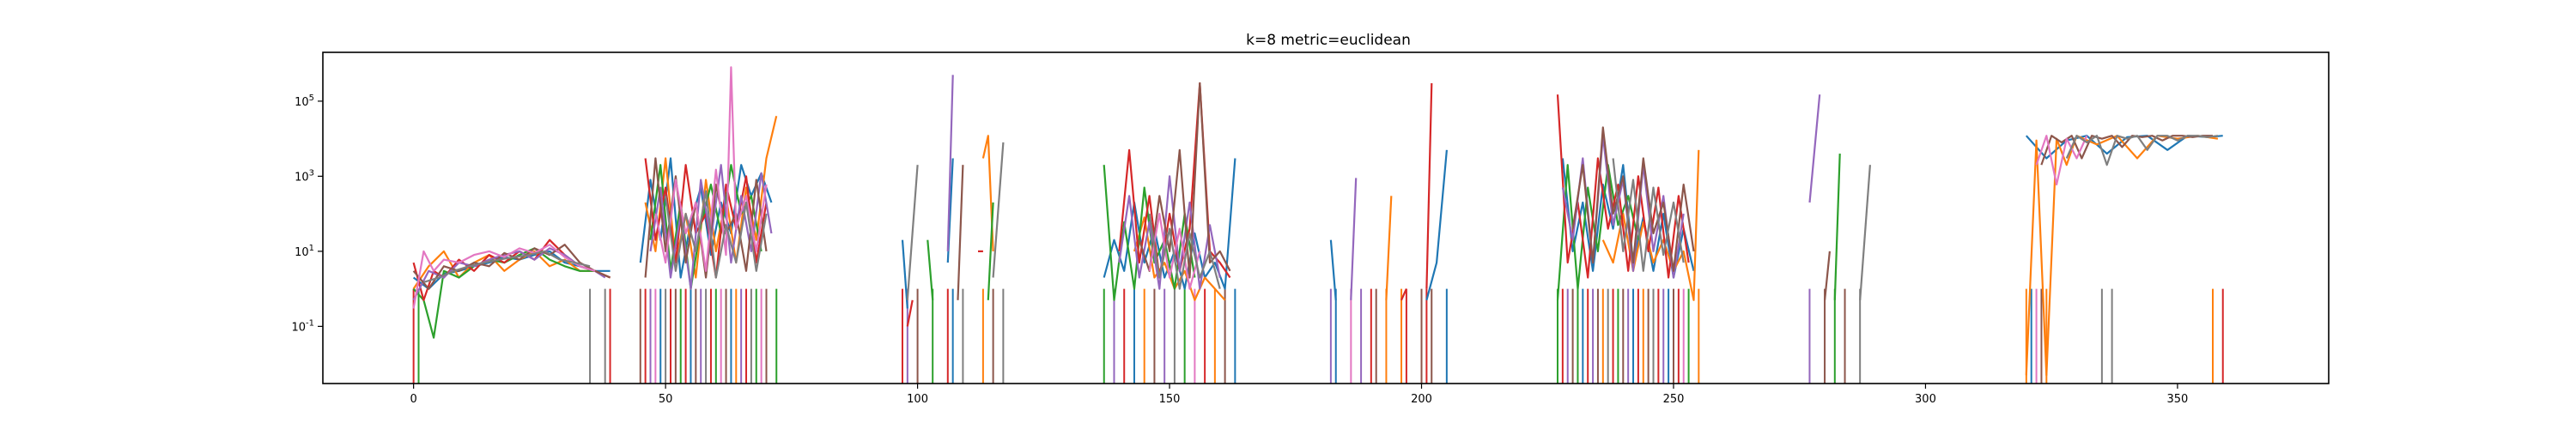  What do you see at coordinates (666, 399) in the screenshot?
I see `x-tick-label: 50` at bounding box center [666, 399].